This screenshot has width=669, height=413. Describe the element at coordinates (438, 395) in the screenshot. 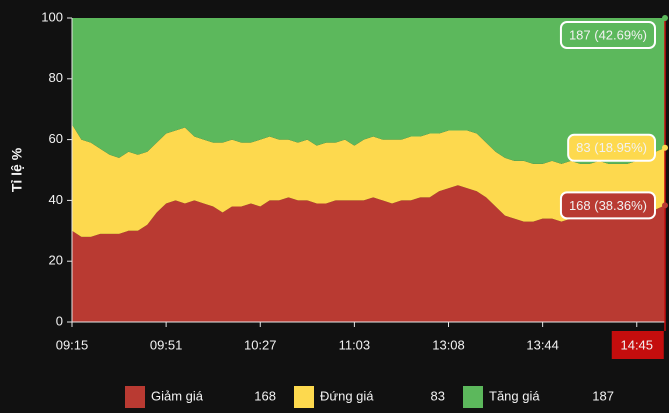

I see `legend-total: 83` at that location.